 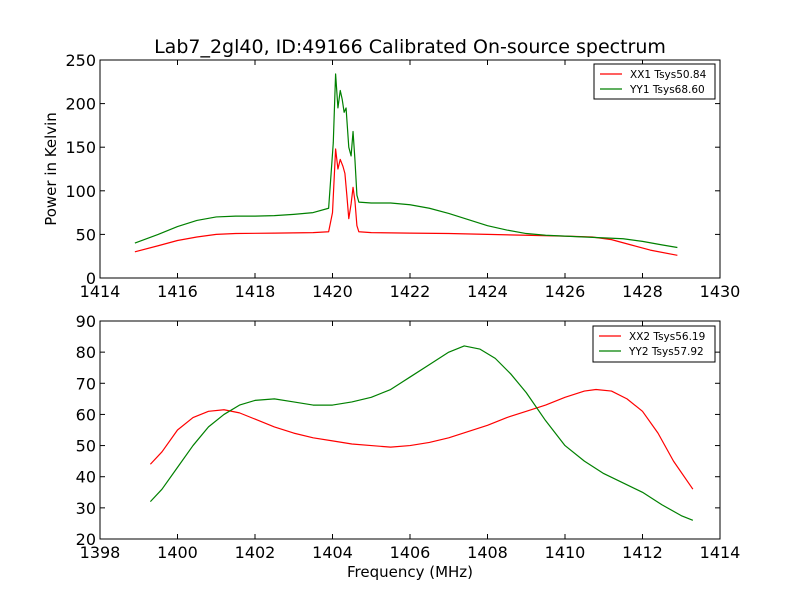 I want to click on x-tick-label: 1410, so click(x=565, y=552).